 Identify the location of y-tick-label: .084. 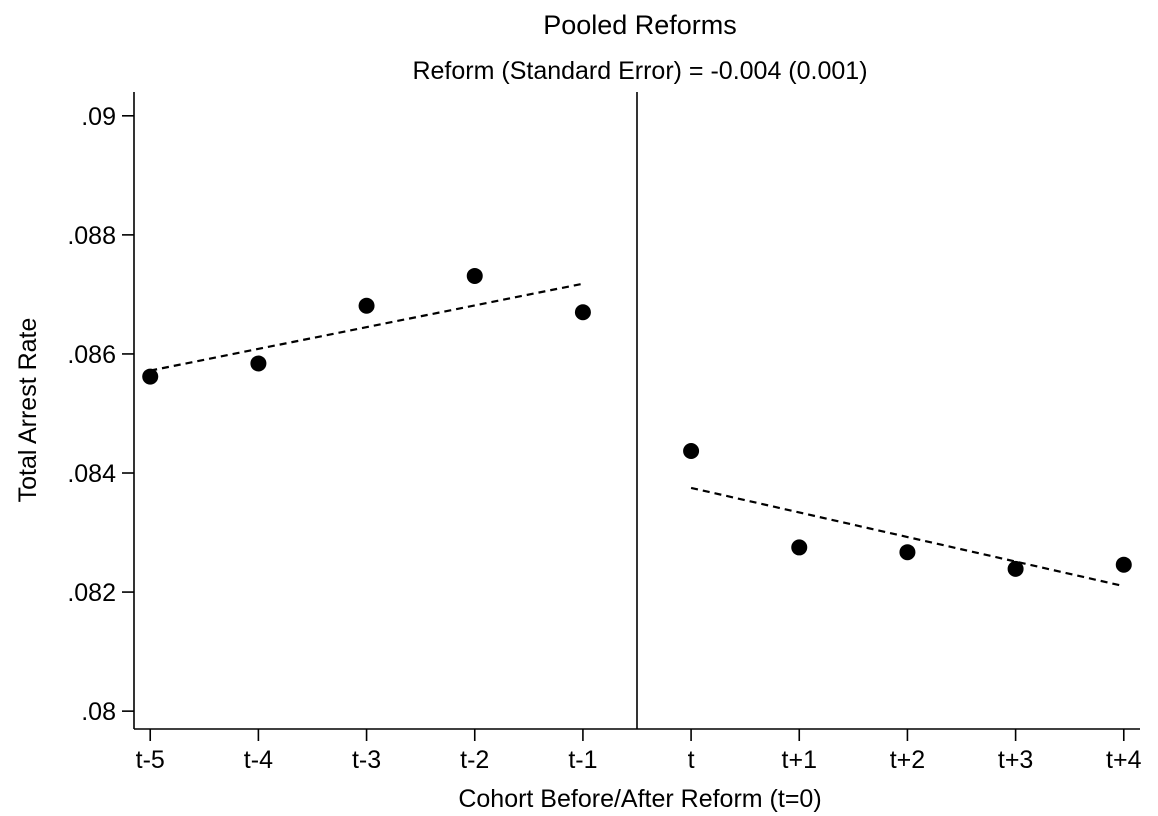
(91, 474).